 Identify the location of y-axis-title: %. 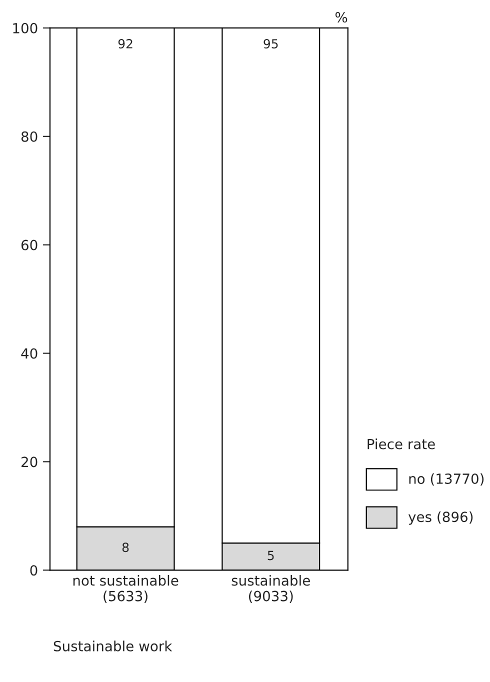
(341, 17).